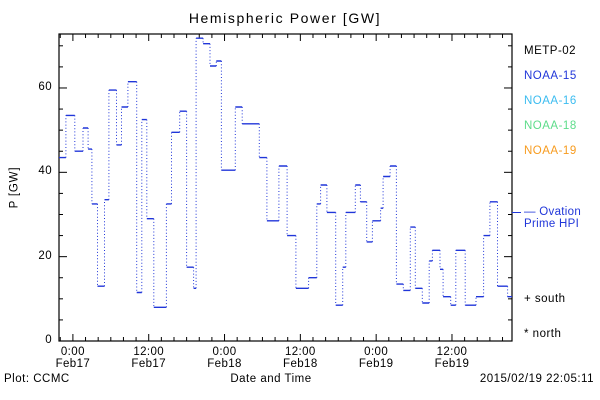 The width and height of the screenshot is (600, 400). What do you see at coordinates (37, 379) in the screenshot?
I see `plot-source-label: Plot: CCMC` at bounding box center [37, 379].